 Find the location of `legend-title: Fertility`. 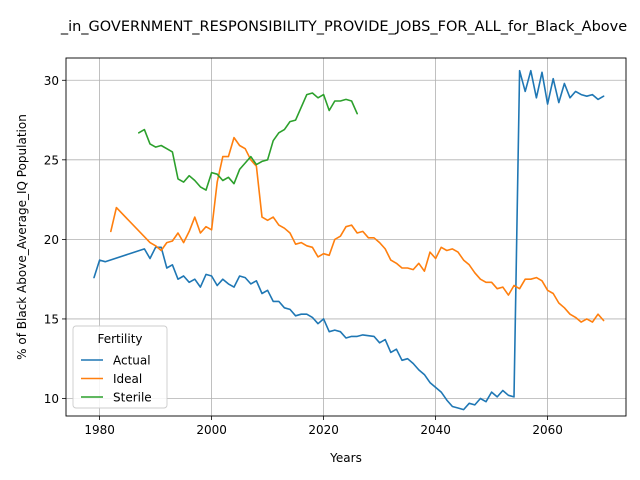

legend-title: Fertility is located at coordinates (119, 339).